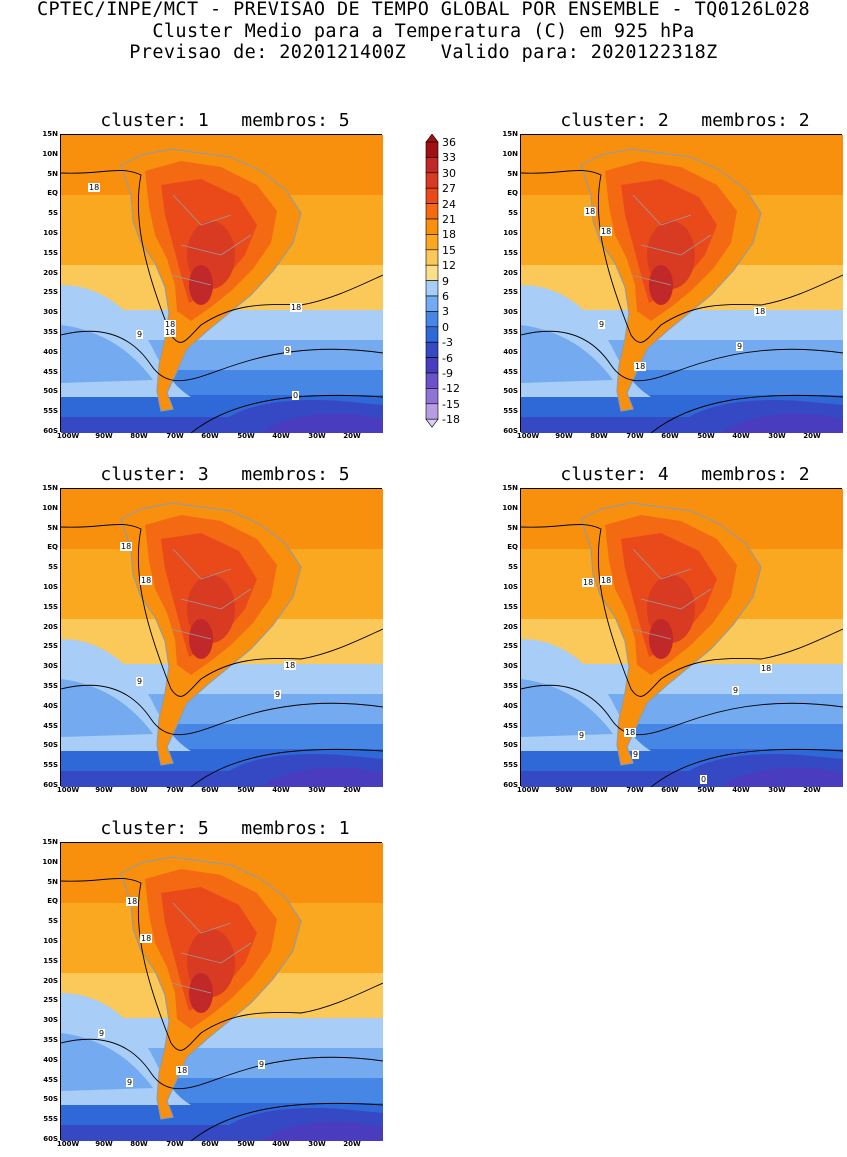  What do you see at coordinates (671, 634) in the screenshot?
I see `coastline` at bounding box center [671, 634].